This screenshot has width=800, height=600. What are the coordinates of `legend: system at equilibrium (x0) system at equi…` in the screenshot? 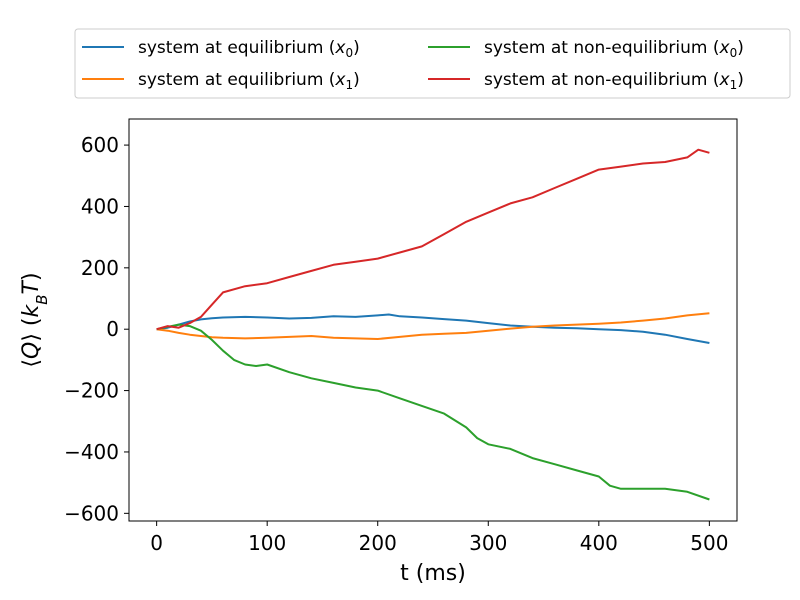 It's located at (432, 63).